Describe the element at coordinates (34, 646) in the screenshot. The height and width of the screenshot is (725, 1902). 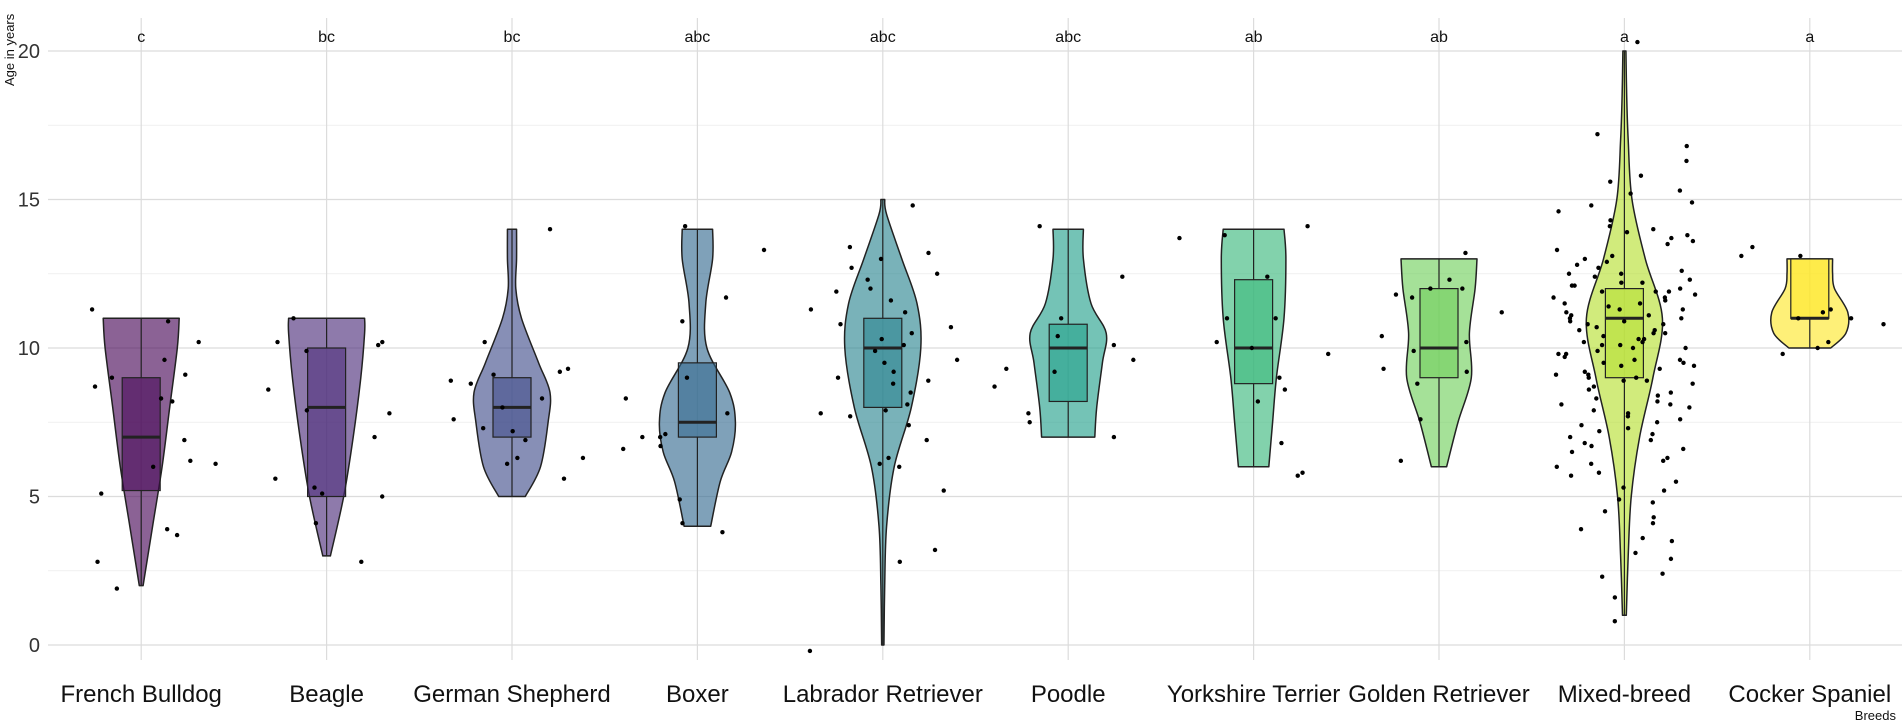
I see `y-tick-label: 0` at that location.